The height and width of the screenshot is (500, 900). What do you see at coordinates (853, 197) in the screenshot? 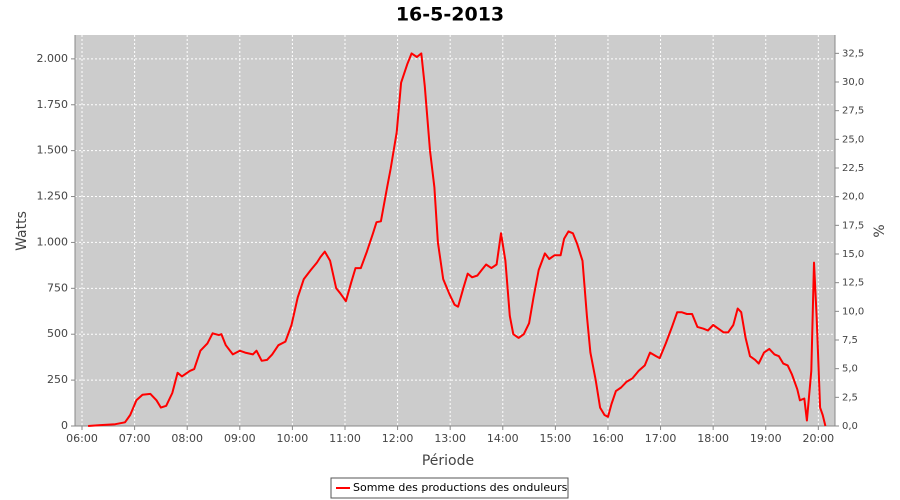
I see `y2-tick-label: 20,0` at bounding box center [853, 197].